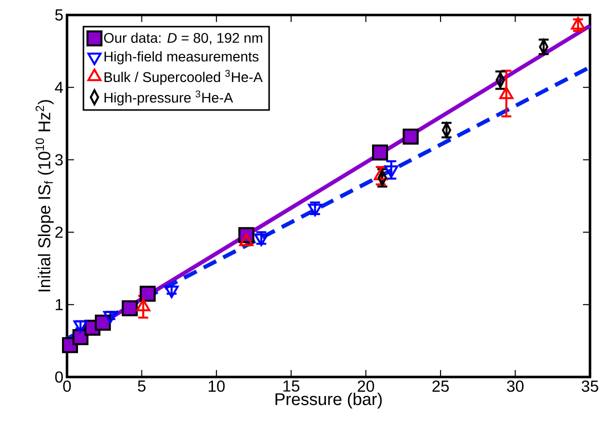 The height and width of the screenshot is (435, 605). What do you see at coordinates (45, 196) in the screenshot?
I see `y-axis-title: Initial Slope IS$_{f}$ (10$^{10}$ Hz$^{2}$)` at bounding box center [45, 196].